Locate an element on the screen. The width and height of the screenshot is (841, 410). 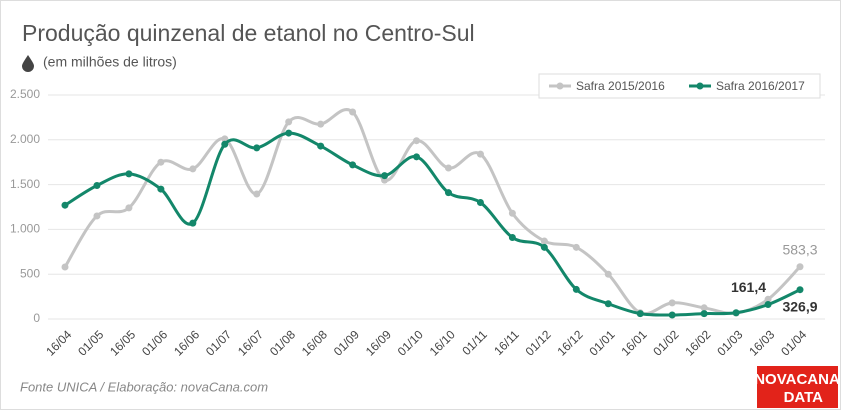
logo-text: NOVACANA is located at coordinates (797, 379).